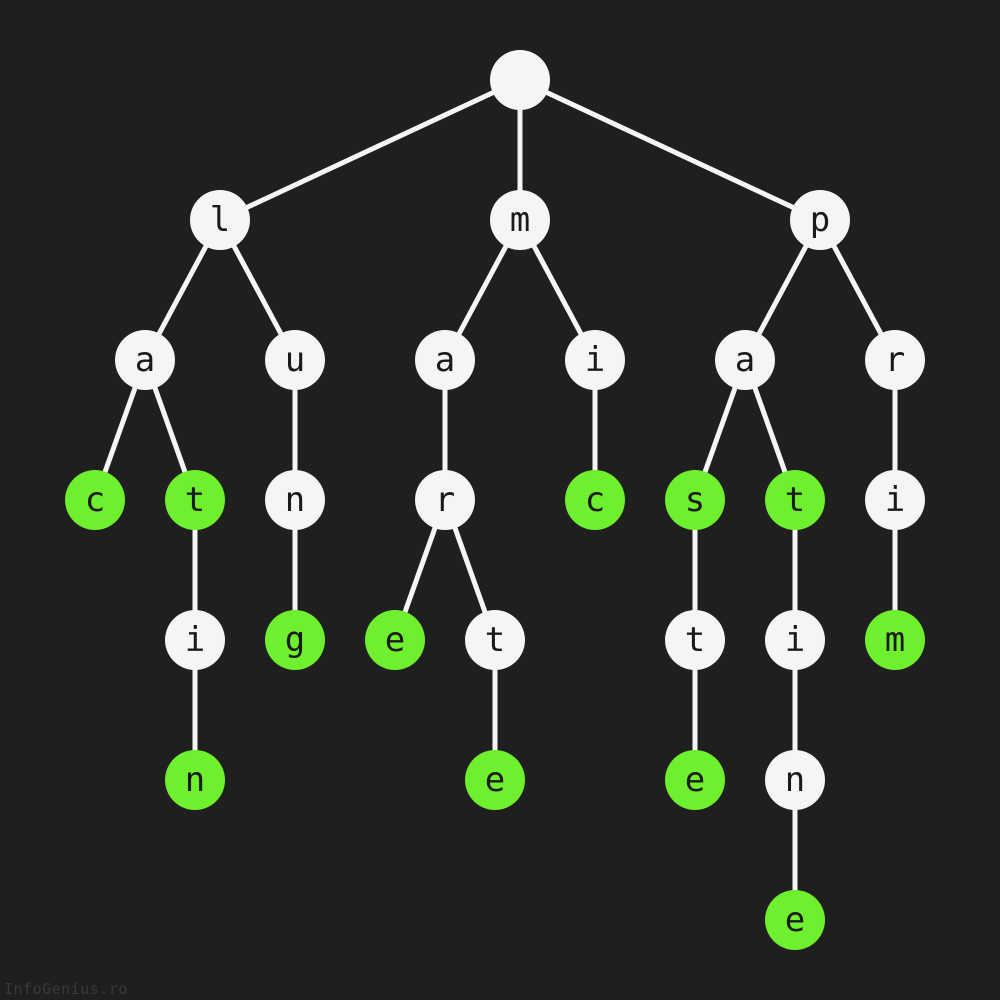 The width and height of the screenshot is (1000, 1000). I want to click on trie-node-pr: r, so click(895, 360).